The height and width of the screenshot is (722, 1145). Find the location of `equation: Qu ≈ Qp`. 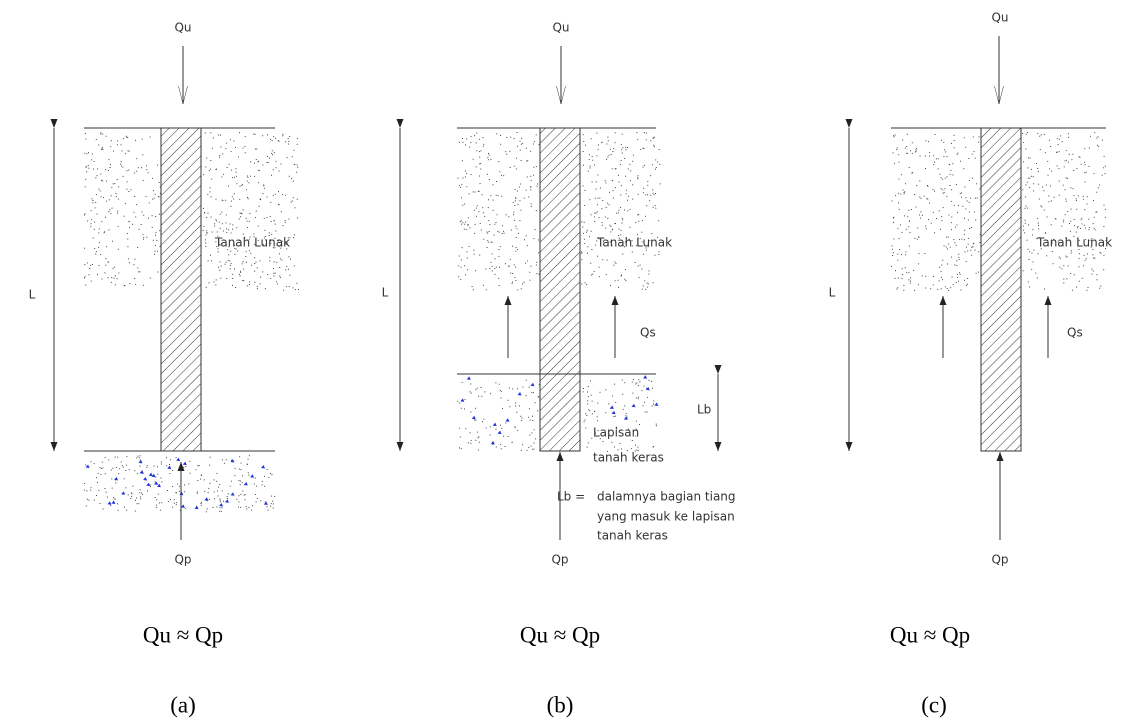

equation: Qu ≈ Qp is located at coordinates (930, 634).